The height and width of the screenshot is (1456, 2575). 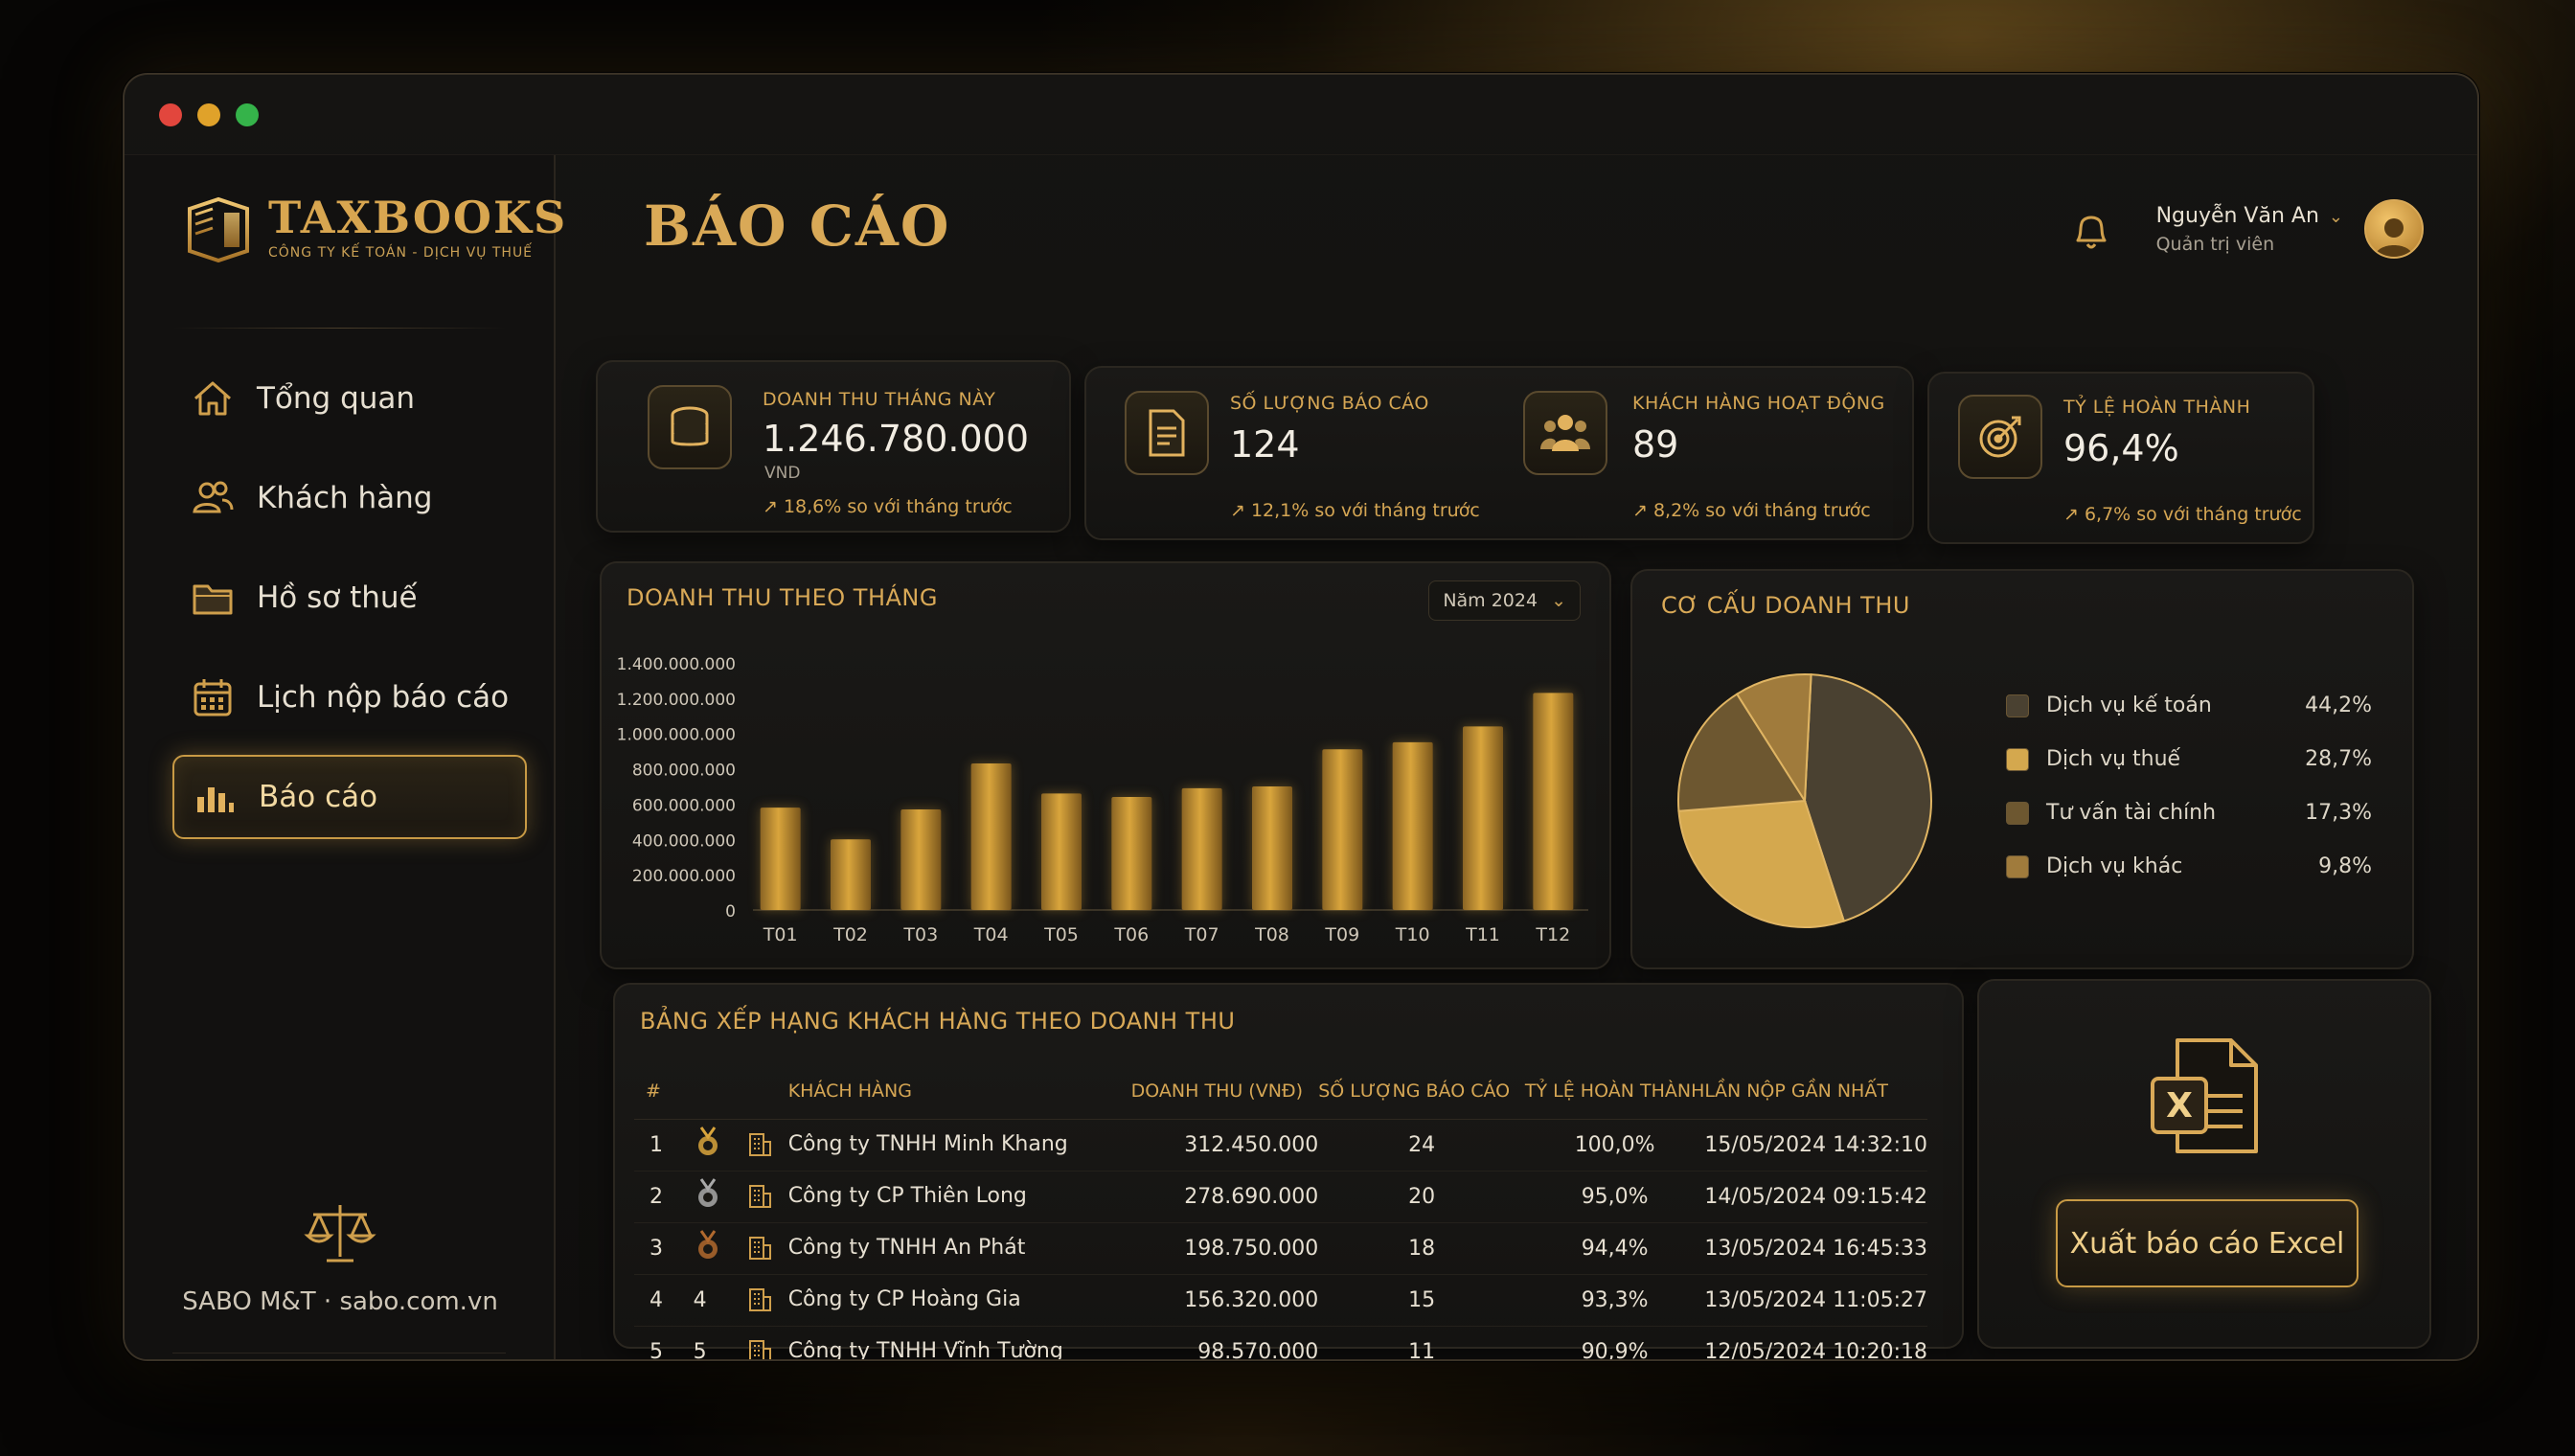 I want to click on kpi-label: DOANH THU THÁNG NÀY, so click(x=879, y=399).